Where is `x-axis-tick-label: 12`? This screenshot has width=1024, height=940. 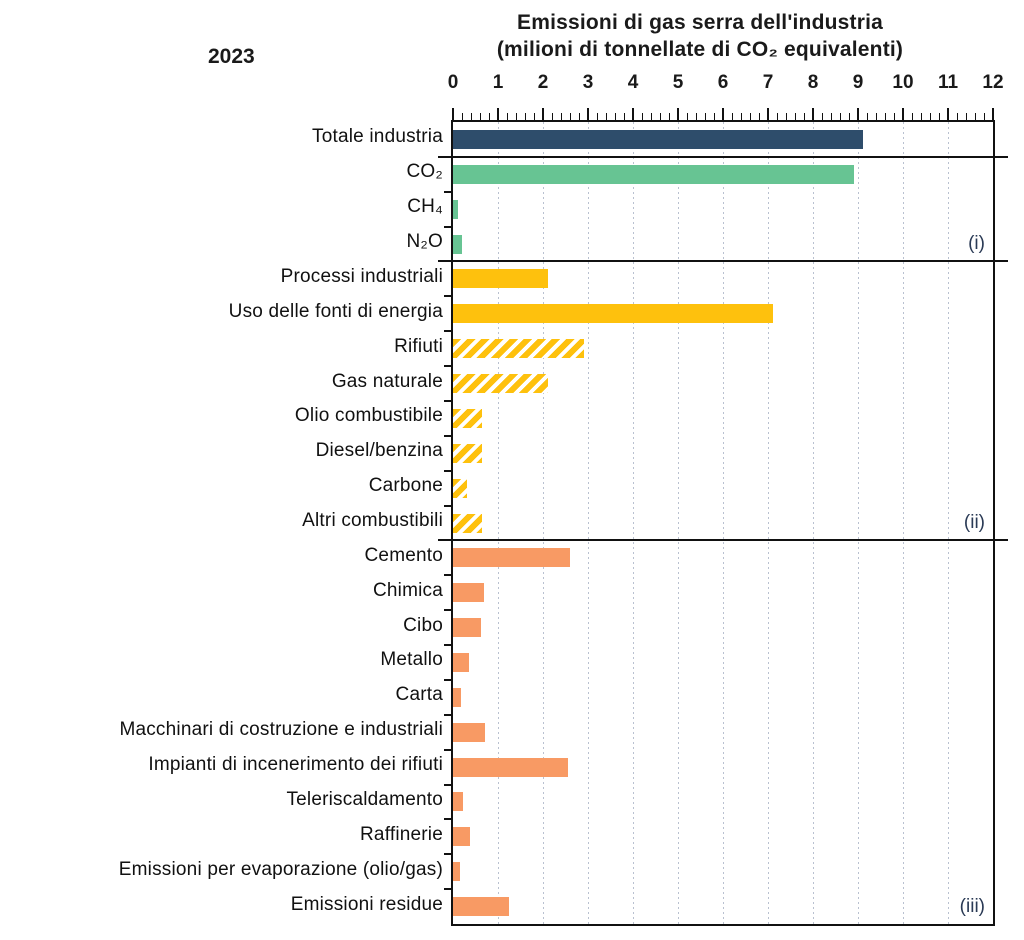
x-axis-tick-label: 12 is located at coordinates (993, 82).